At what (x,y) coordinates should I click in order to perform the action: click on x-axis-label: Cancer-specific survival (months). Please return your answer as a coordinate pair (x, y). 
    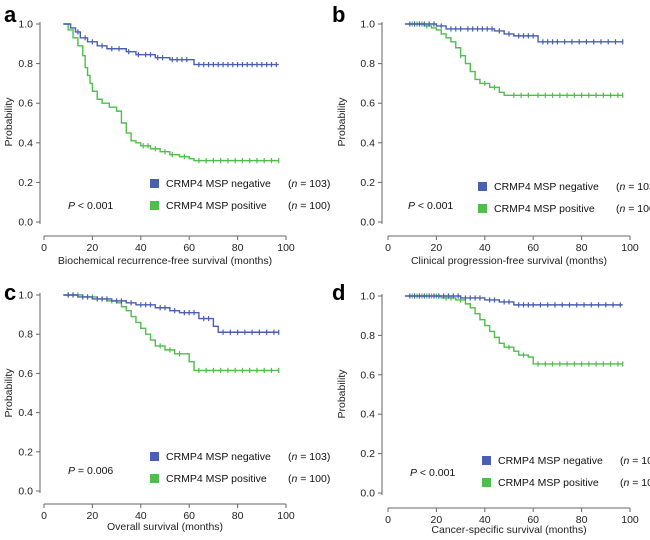
    Looking at the image, I should click on (508, 530).